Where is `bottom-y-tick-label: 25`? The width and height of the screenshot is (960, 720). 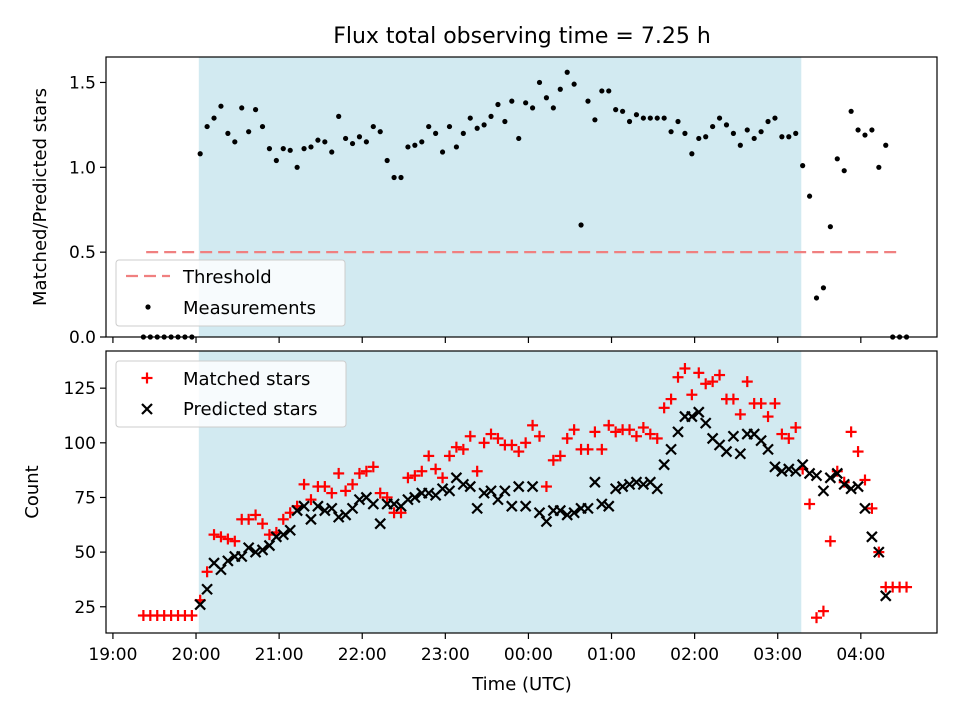 bottom-y-tick-label: 25 is located at coordinates (85, 608).